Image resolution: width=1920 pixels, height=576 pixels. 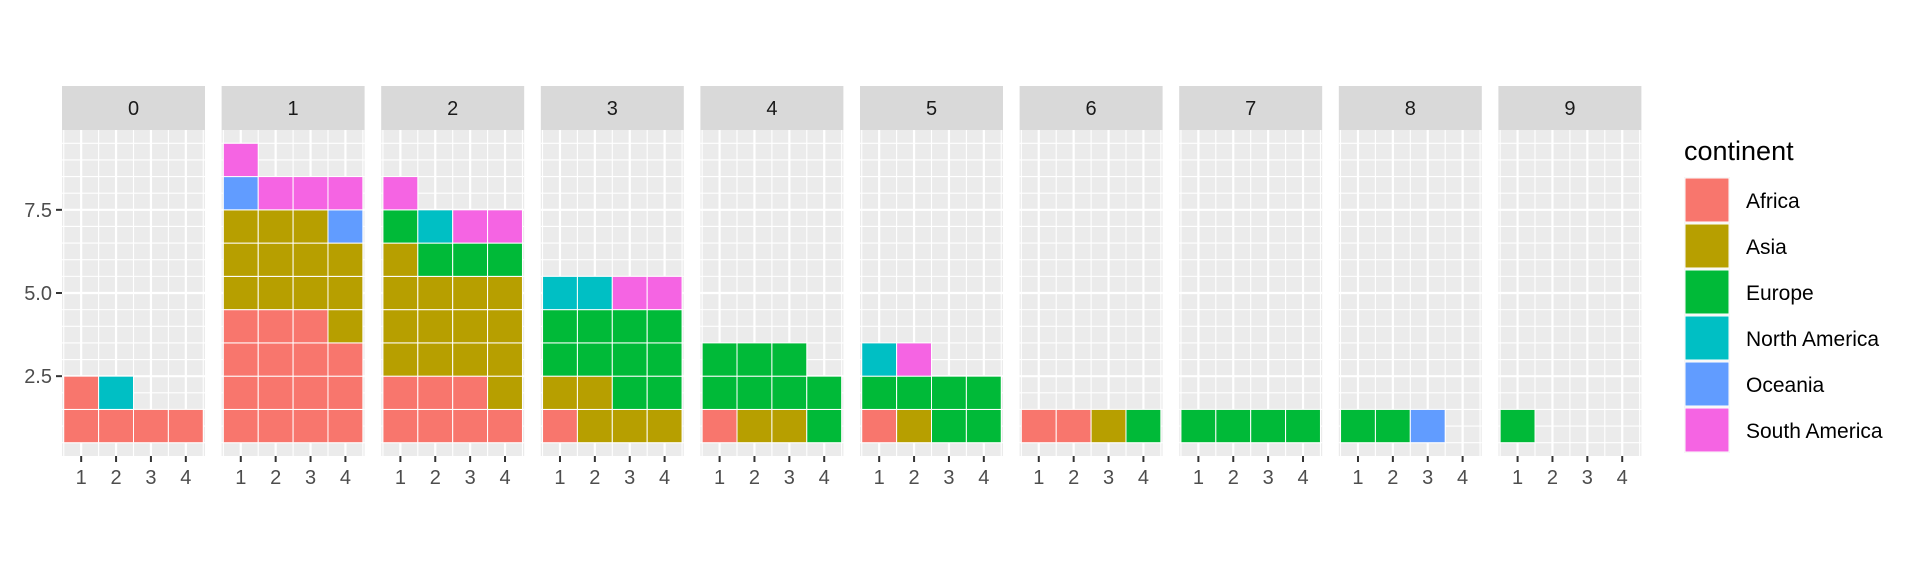 I want to click on facet-strip-label: 6, so click(x=1091, y=109).